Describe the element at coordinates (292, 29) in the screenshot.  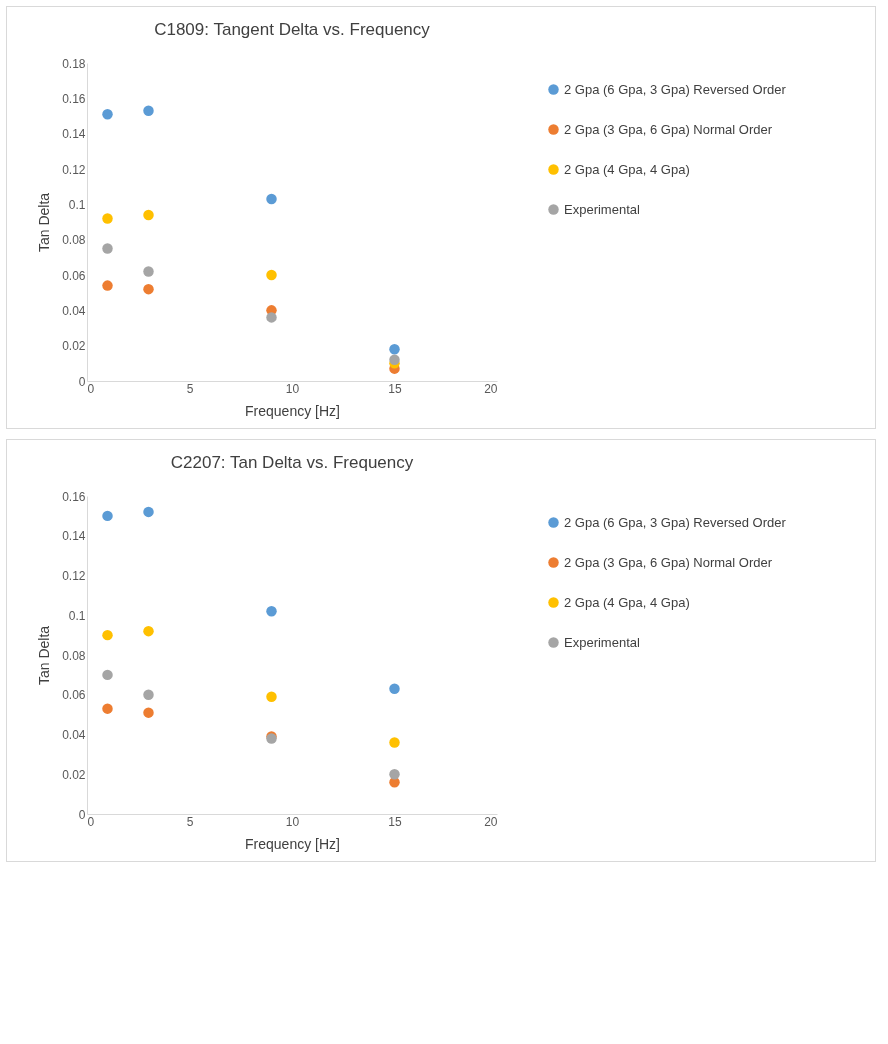
I see `chart-title: C1809: Tangent Delta vs. Frequency` at that location.